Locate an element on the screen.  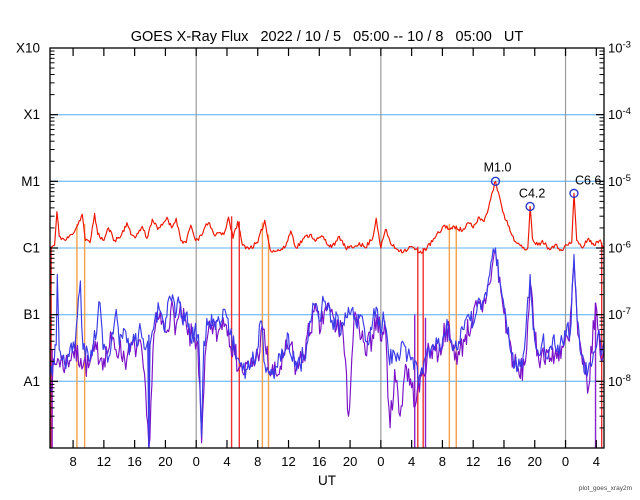
left-axis-label: A1 is located at coordinates (31, 381).